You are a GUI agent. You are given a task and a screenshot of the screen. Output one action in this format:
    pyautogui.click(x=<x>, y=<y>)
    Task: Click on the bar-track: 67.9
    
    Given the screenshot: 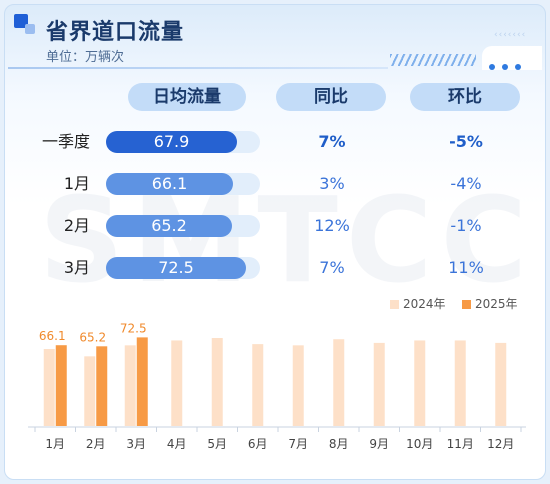 What is the action you would take?
    pyautogui.click(x=183, y=142)
    